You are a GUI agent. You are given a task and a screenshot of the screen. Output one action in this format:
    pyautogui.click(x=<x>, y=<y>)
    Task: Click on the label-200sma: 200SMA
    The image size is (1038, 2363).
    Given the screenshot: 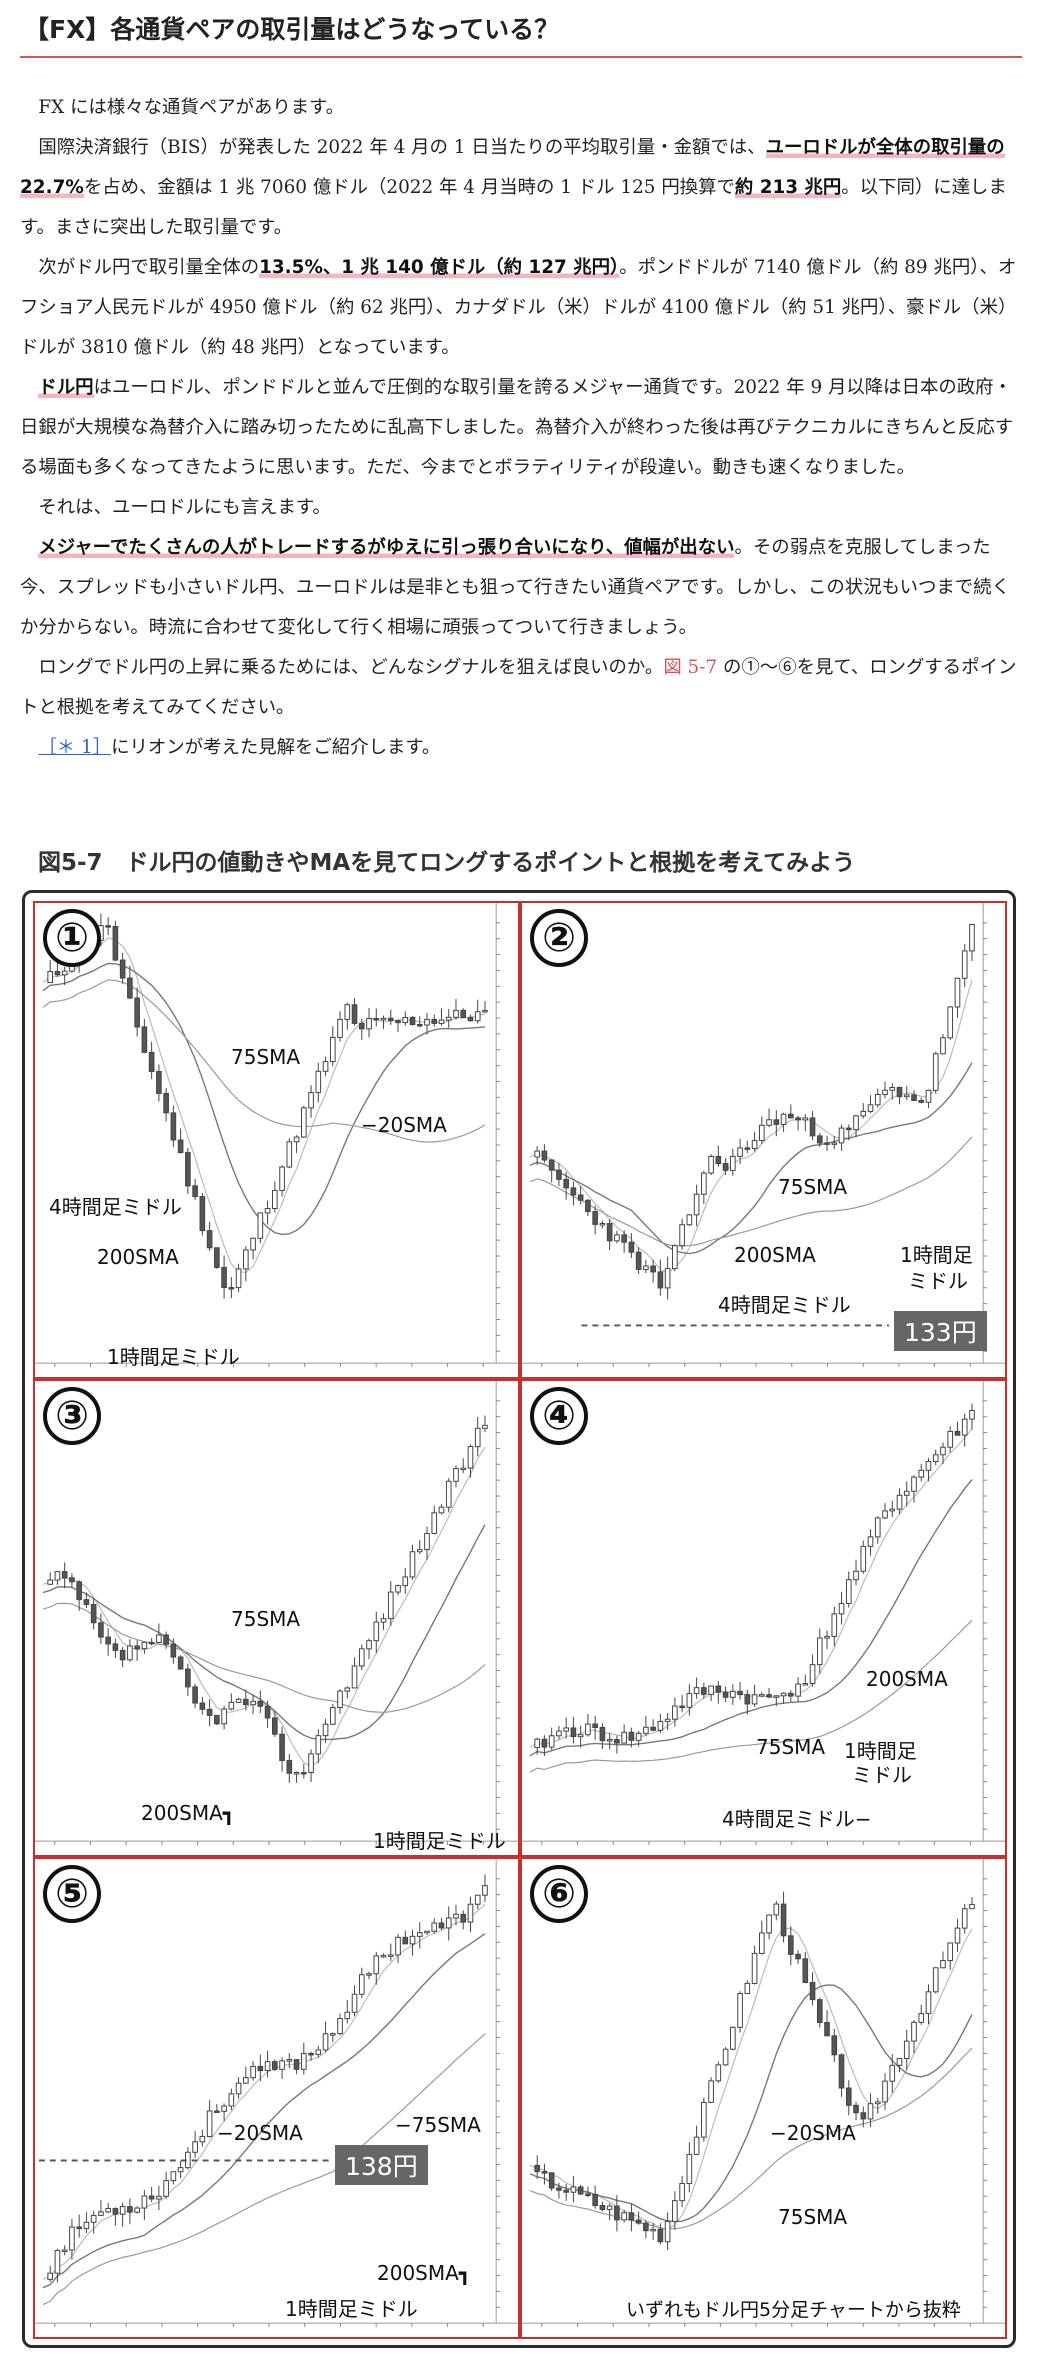 What is the action you would take?
    pyautogui.click(x=775, y=1255)
    